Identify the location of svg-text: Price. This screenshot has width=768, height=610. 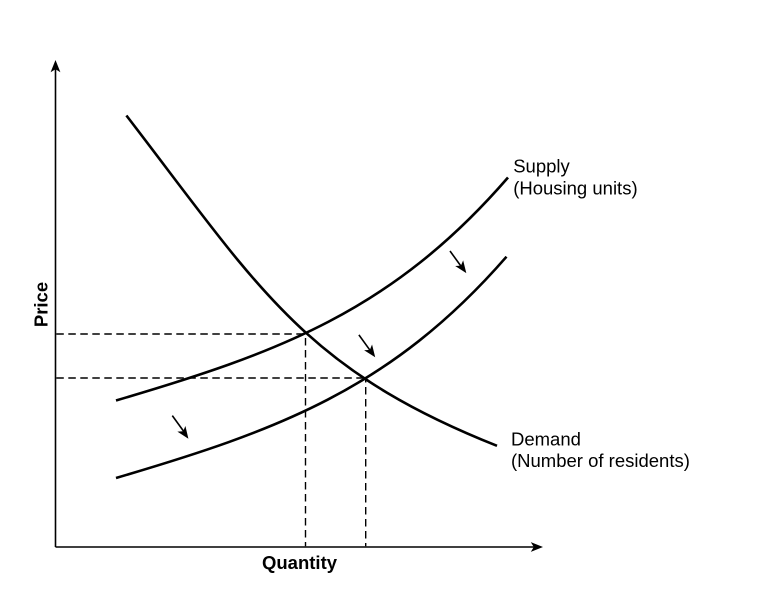
(41, 304).